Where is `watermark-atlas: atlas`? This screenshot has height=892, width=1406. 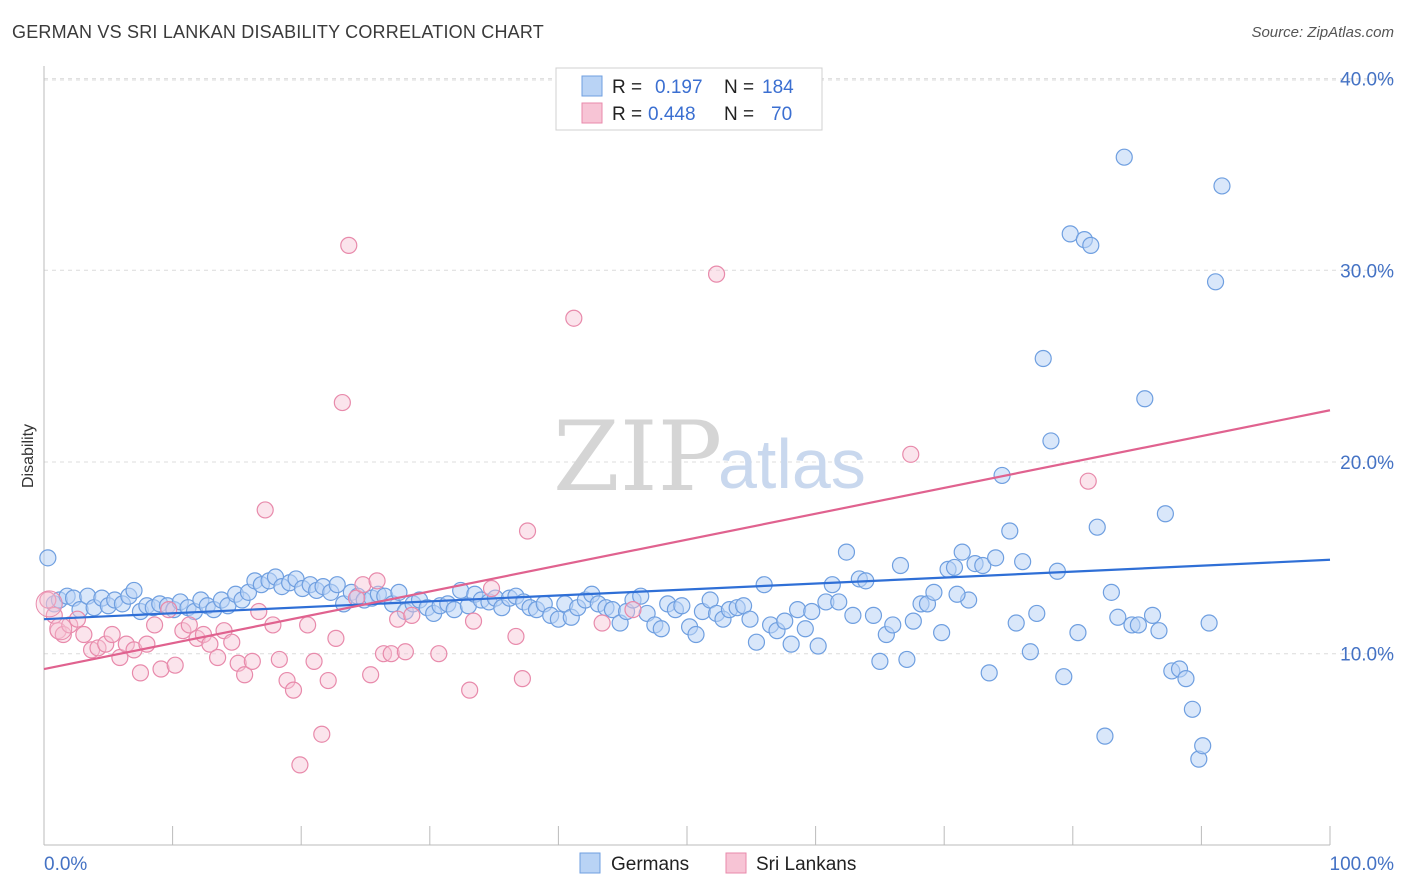 watermark-atlas: atlas is located at coordinates (792, 464).